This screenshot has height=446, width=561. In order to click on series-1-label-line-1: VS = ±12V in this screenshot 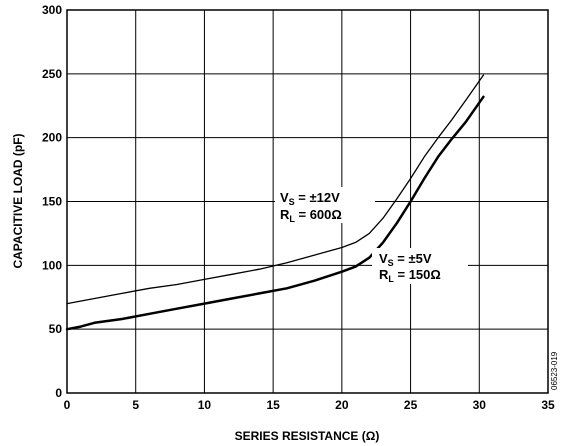, I will do `click(310, 198)`.